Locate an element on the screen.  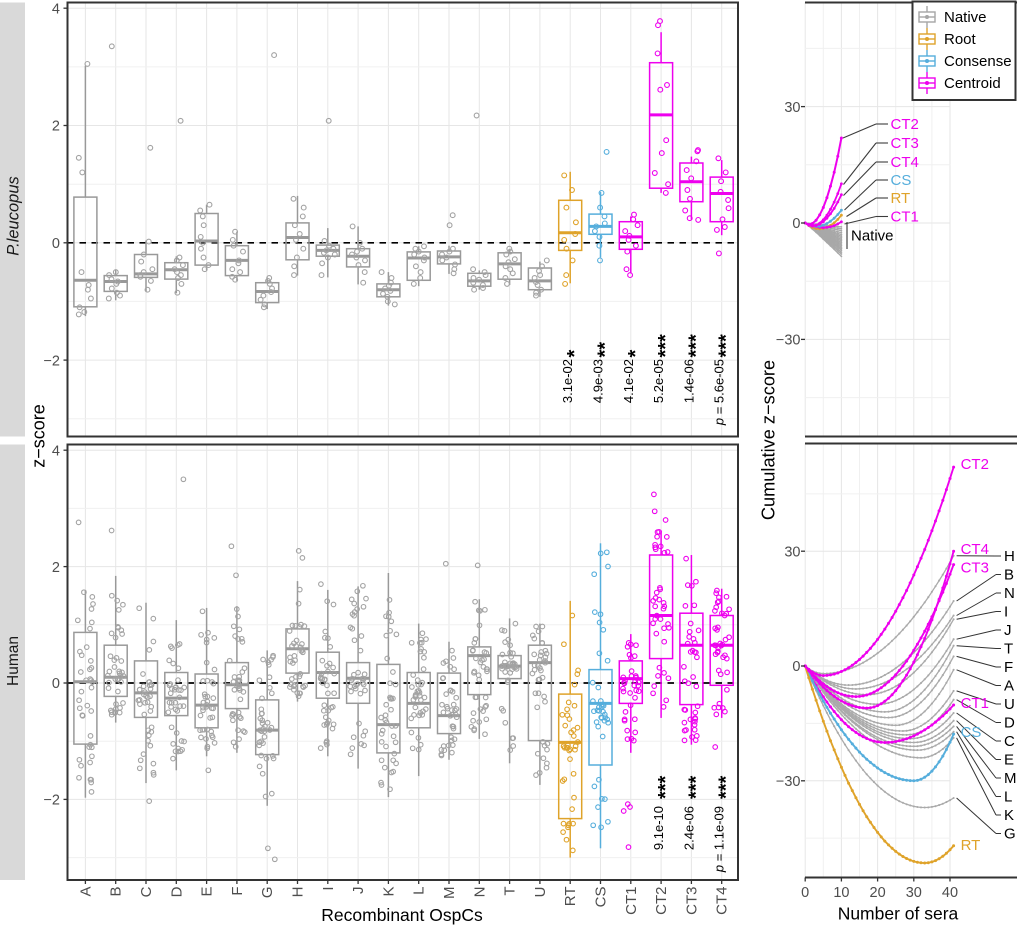
svg-text: 1.4e-06 is located at coordinates (688, 381).